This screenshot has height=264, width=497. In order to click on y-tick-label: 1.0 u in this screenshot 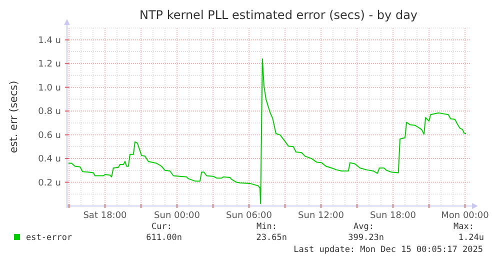, I will do `click(49, 88)`.